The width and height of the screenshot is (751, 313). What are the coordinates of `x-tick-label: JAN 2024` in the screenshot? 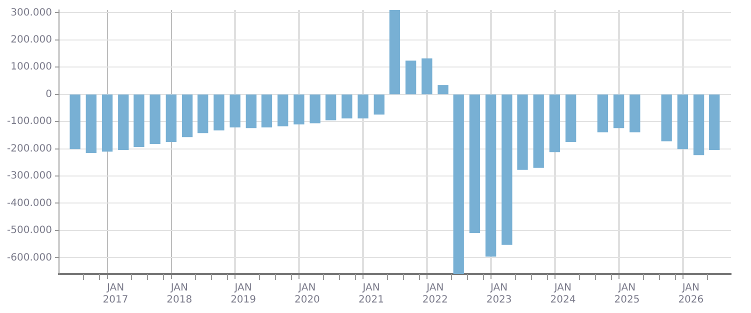 It's located at (563, 294).